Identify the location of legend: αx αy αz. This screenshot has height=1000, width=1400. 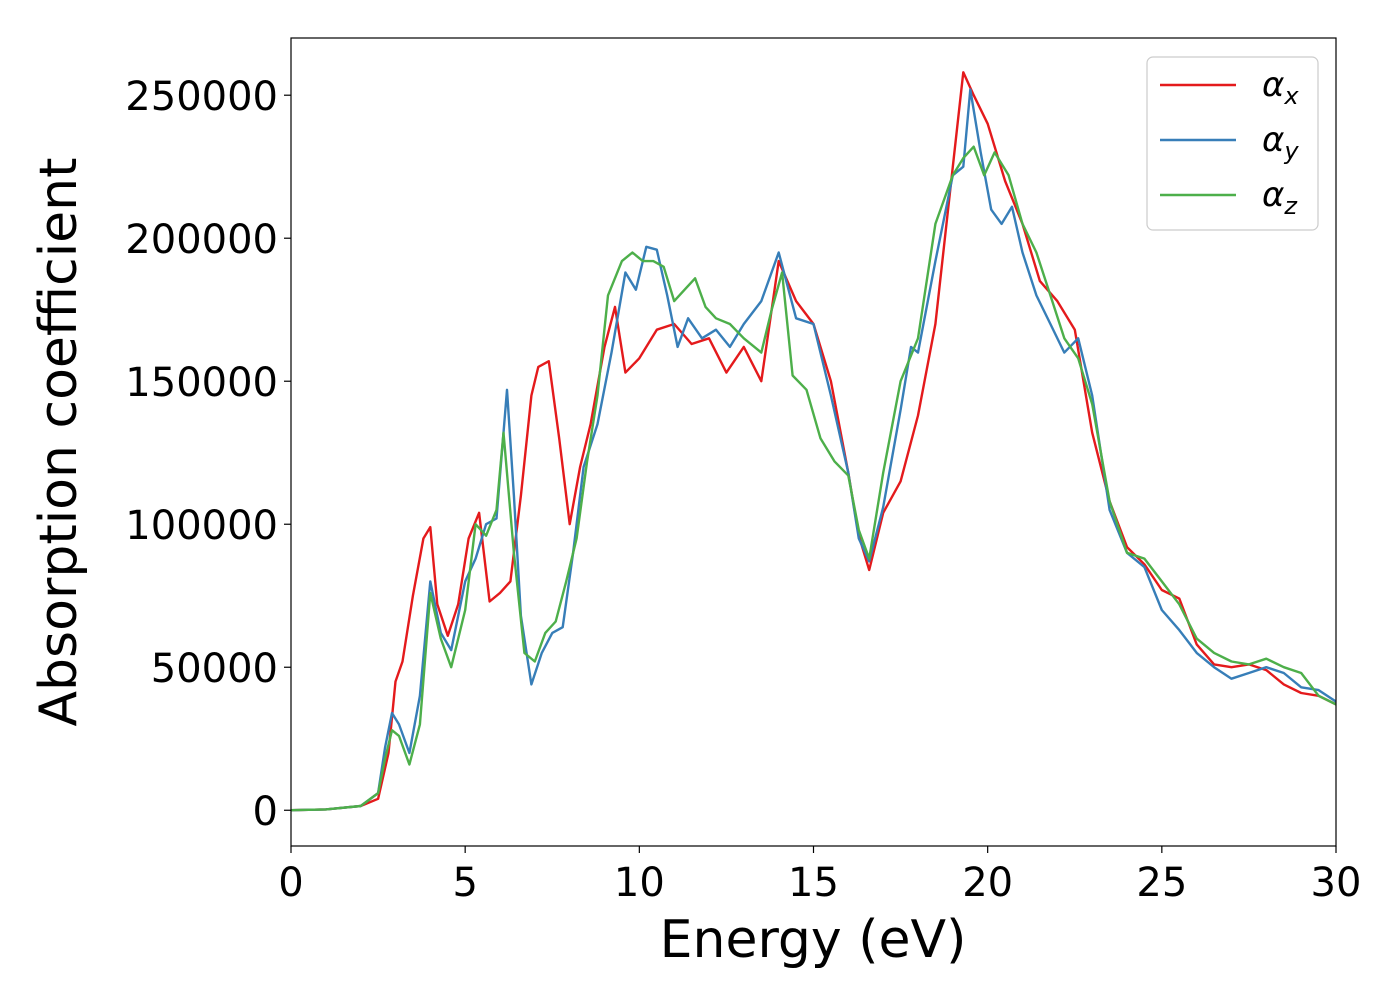
(1232, 143).